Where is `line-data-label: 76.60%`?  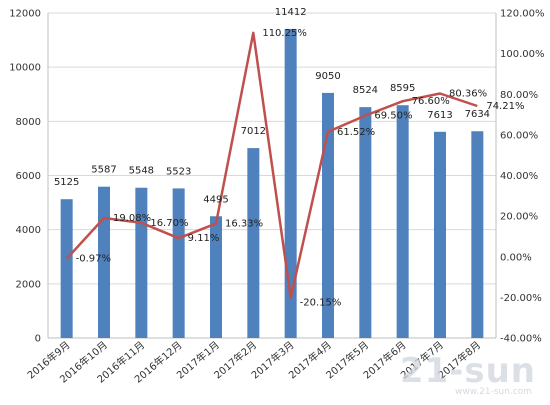
line-data-label: 76.60% is located at coordinates (431, 101).